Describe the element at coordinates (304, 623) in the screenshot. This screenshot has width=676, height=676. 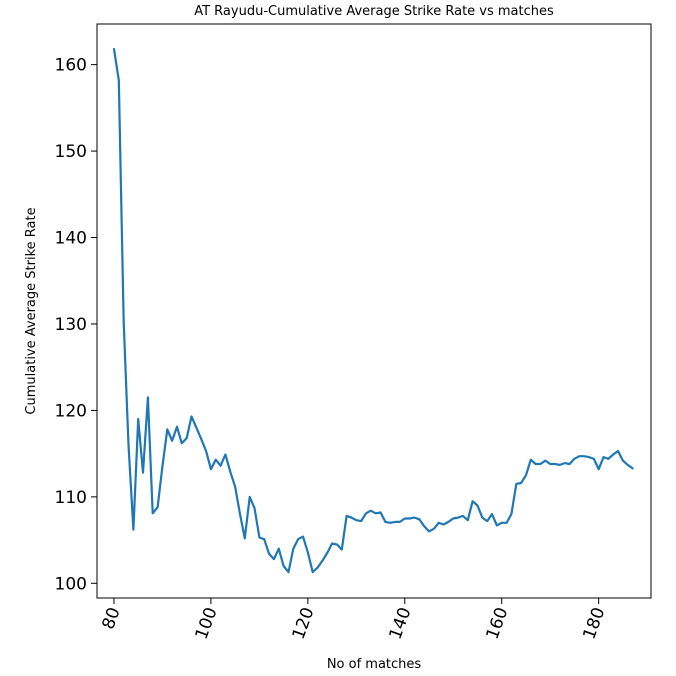
I see `x-tick-label: 120` at that location.